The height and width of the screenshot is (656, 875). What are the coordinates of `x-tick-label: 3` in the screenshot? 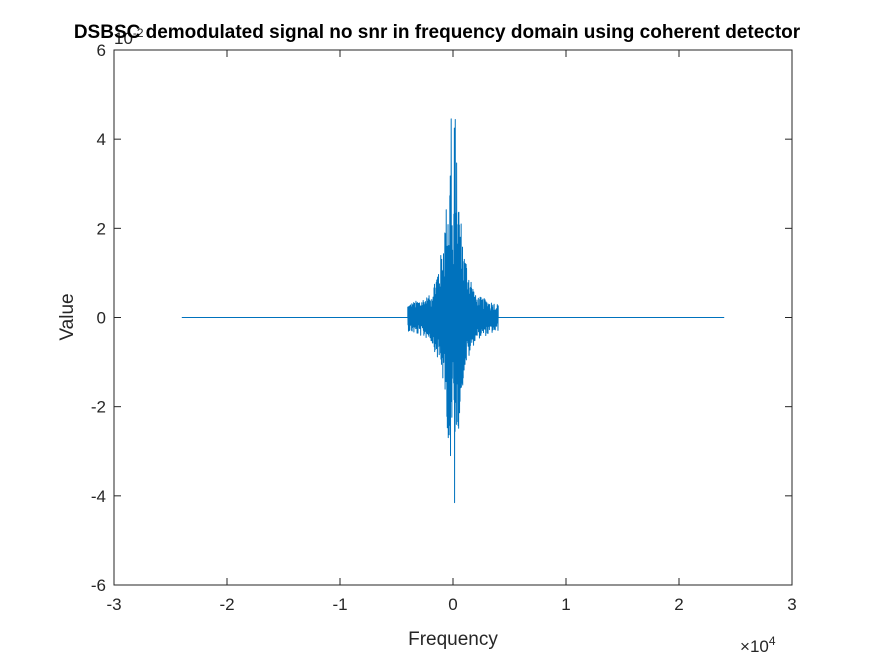 It's located at (791, 604).